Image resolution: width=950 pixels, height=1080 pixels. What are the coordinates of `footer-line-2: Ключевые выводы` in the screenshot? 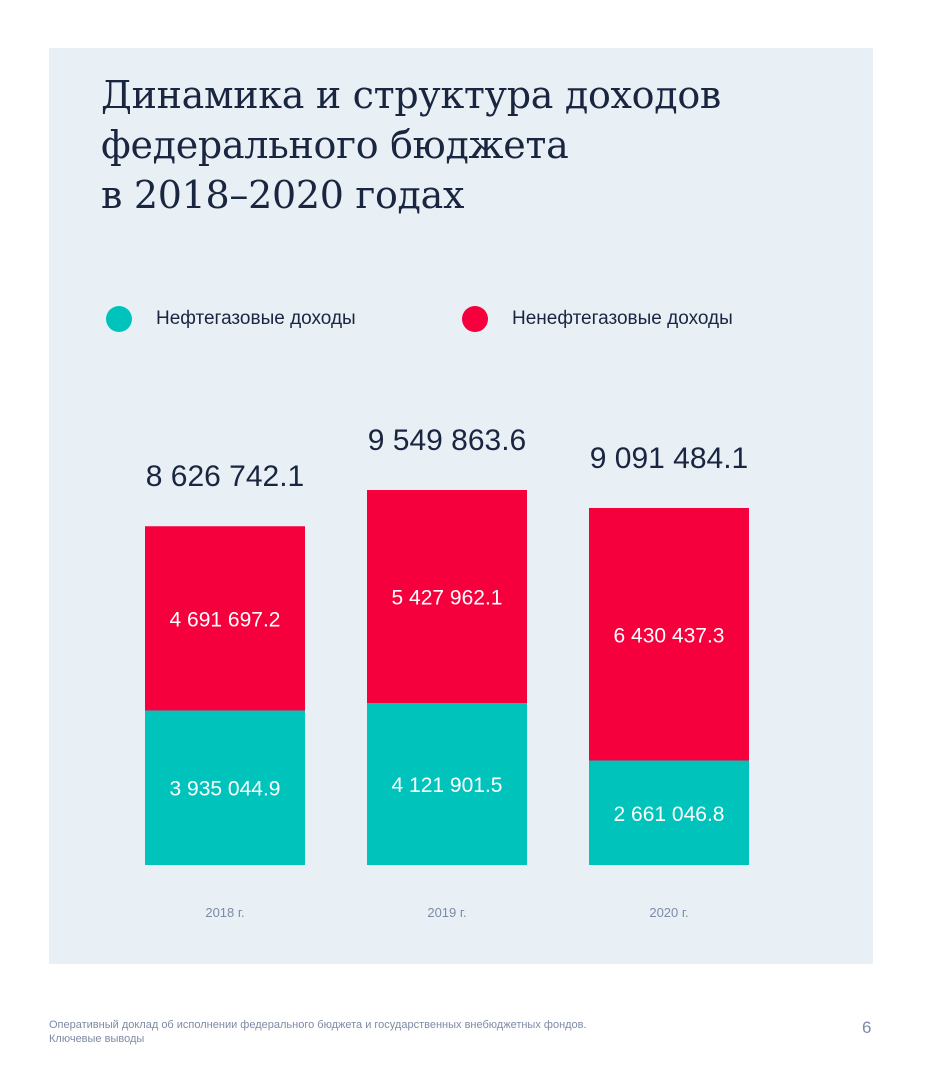 It's located at (97, 1039).